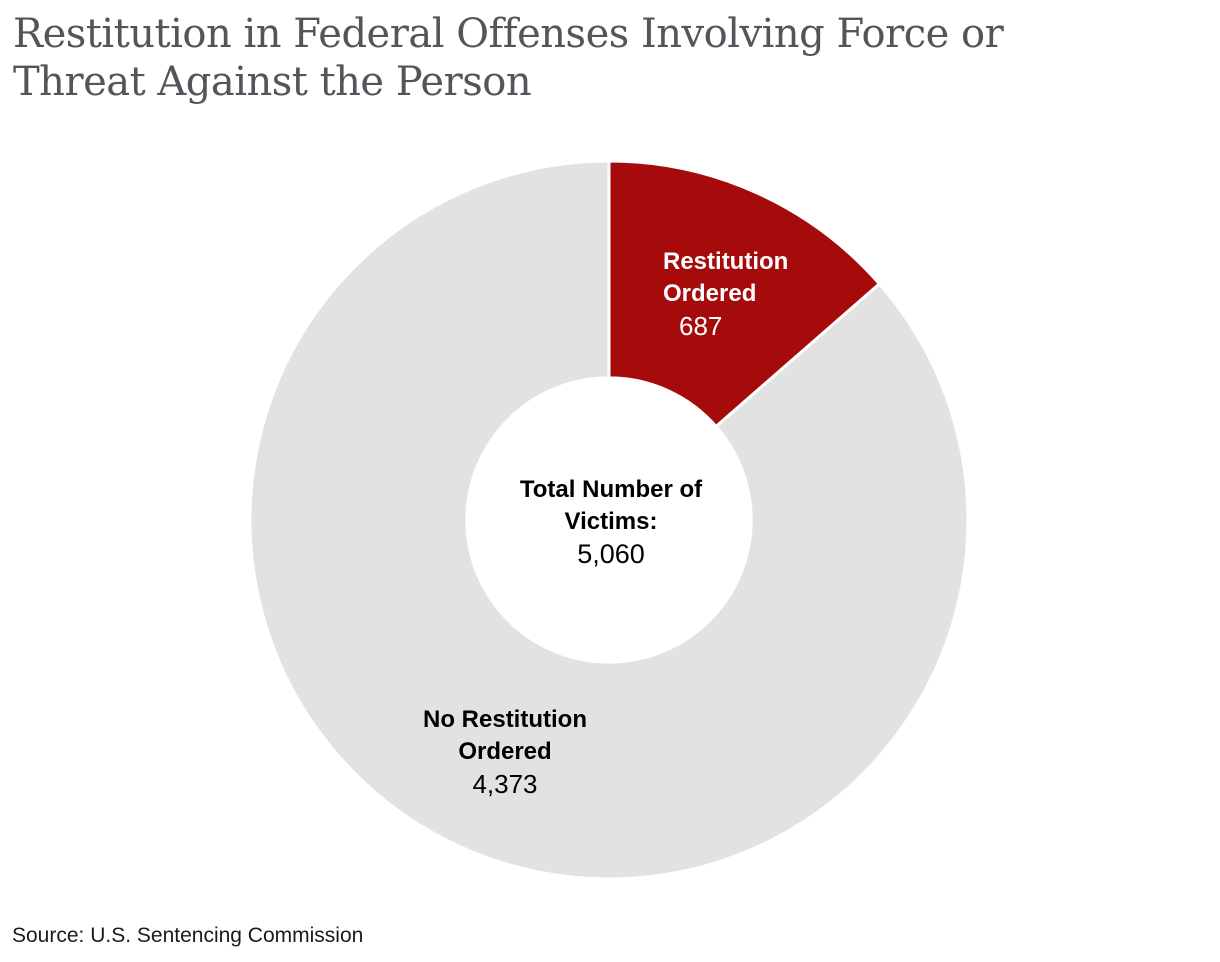 The width and height of the screenshot is (1220, 962). Describe the element at coordinates (611, 554) in the screenshot. I see `center-total-value: 5,060` at that location.